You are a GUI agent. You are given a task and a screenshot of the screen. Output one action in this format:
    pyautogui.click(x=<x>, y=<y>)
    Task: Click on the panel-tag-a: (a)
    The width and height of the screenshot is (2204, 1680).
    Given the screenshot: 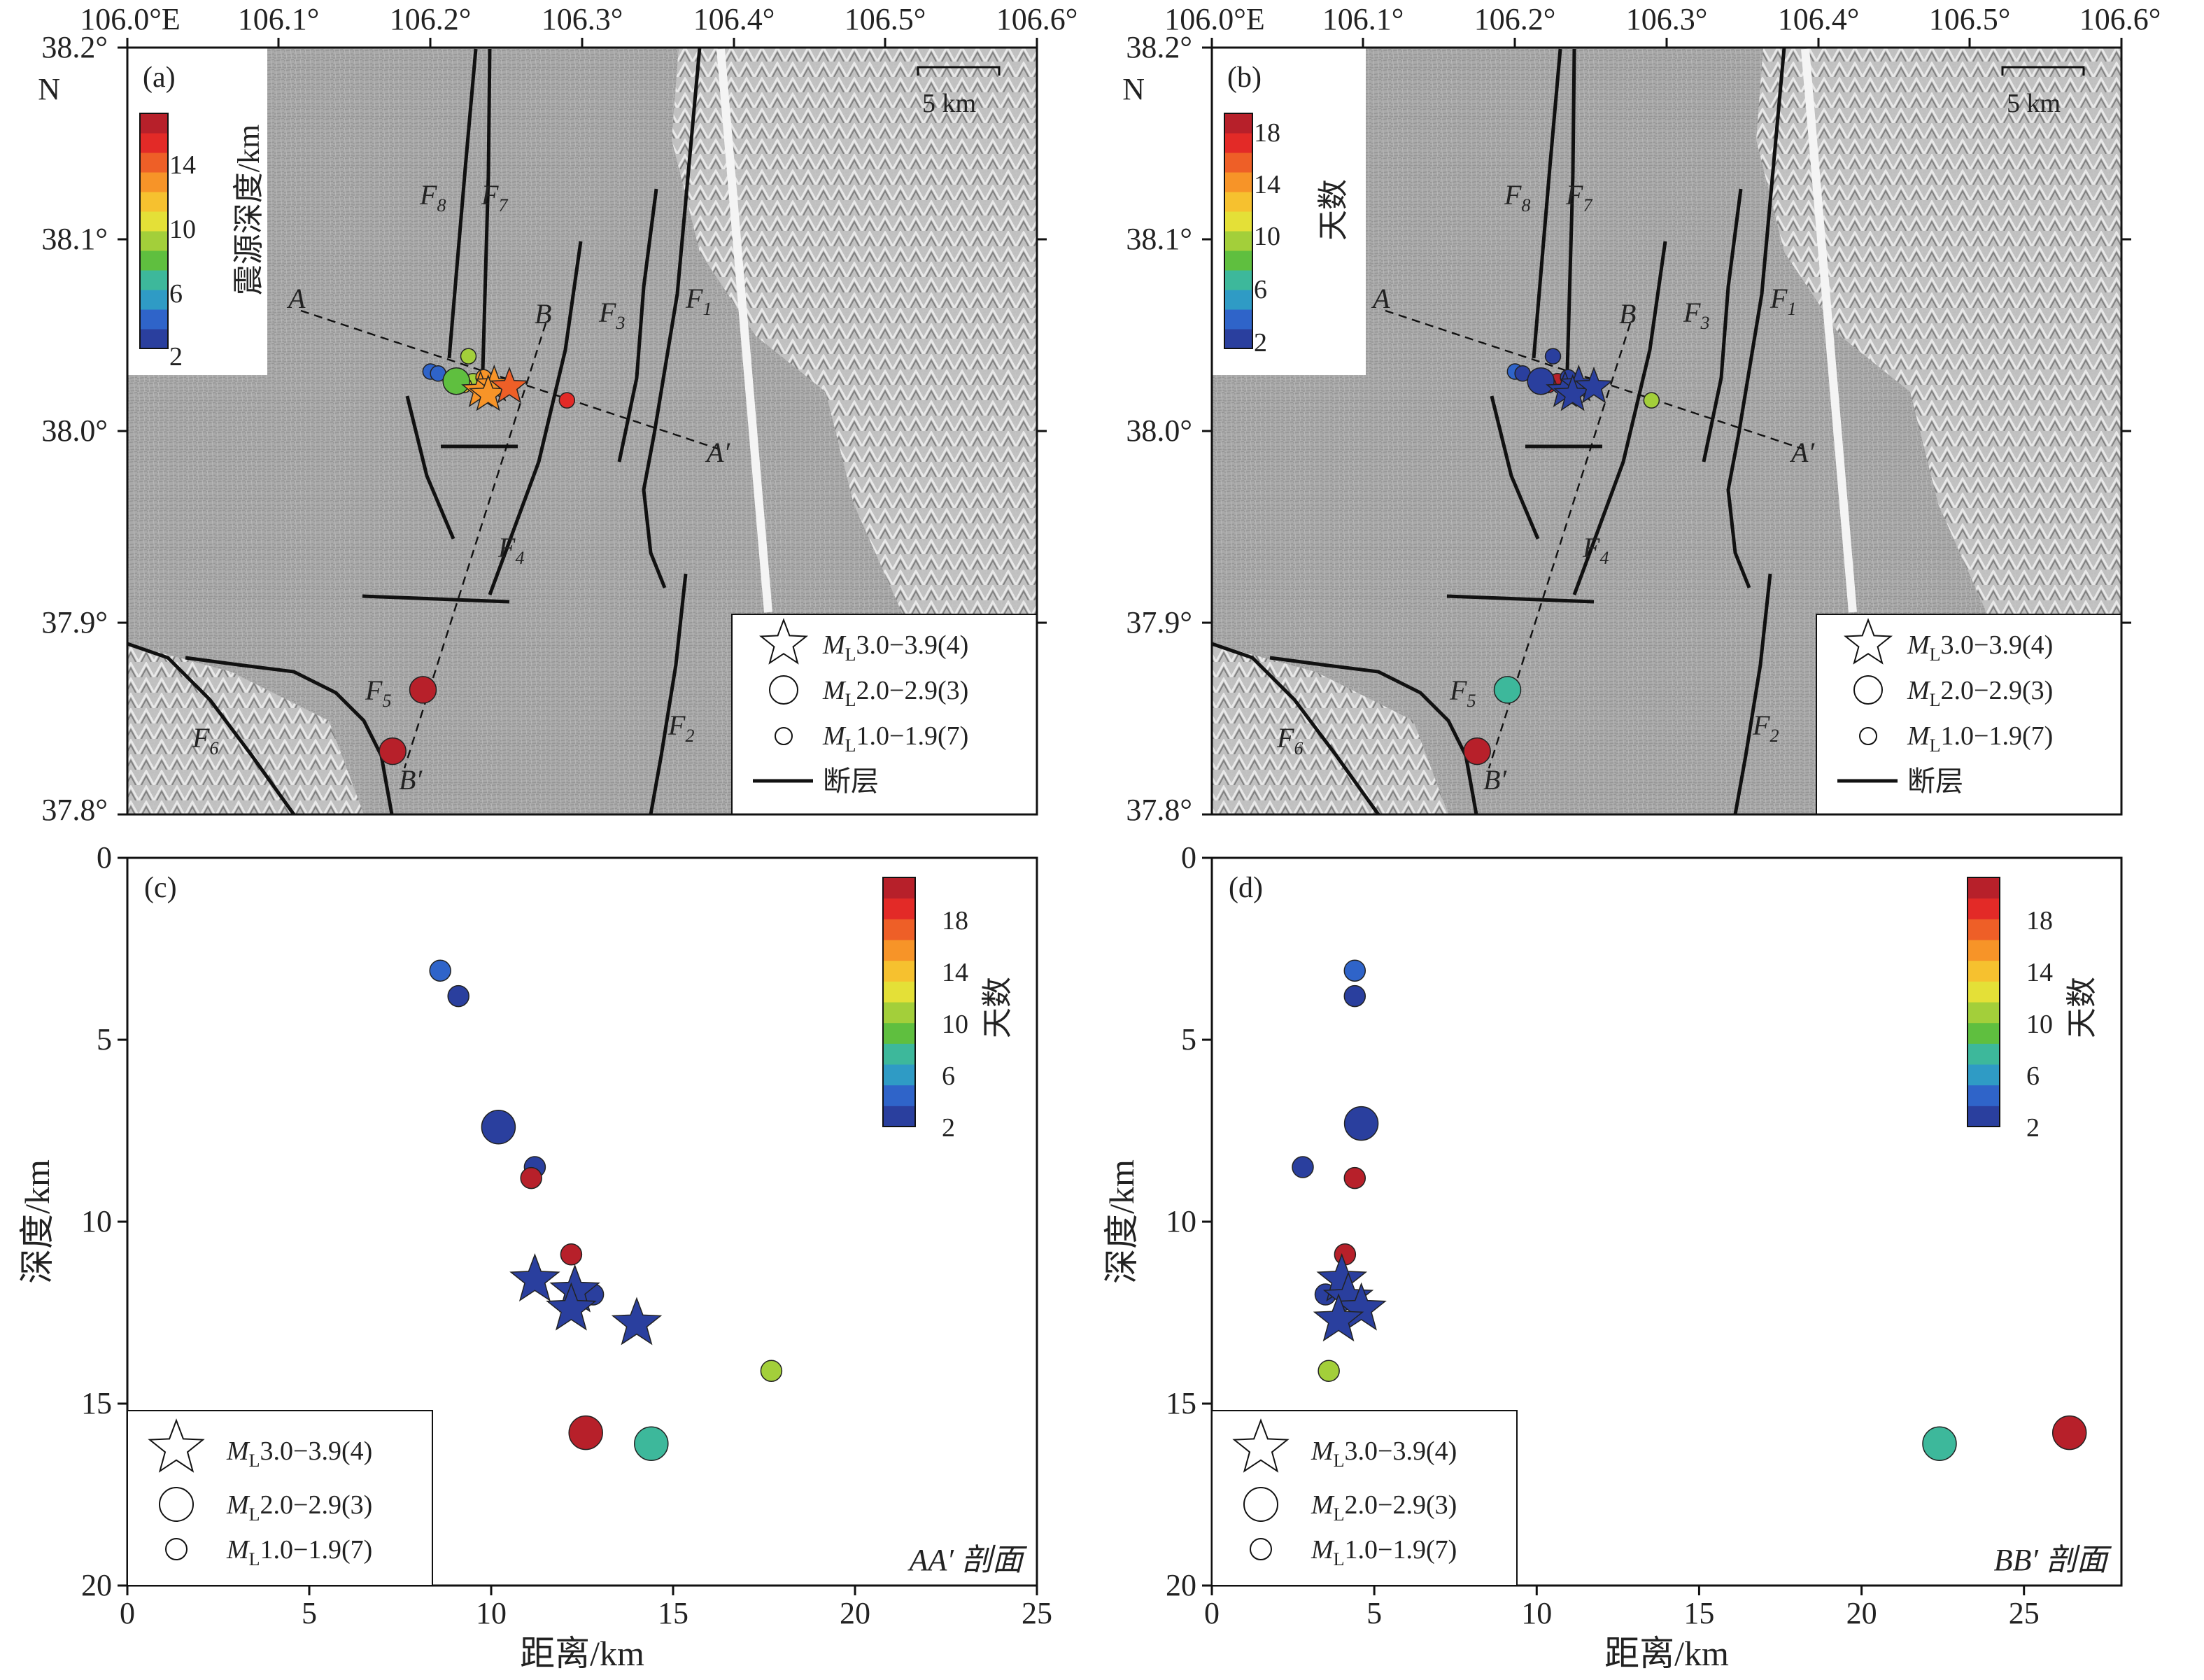 What is the action you would take?
    pyautogui.click(x=159, y=78)
    